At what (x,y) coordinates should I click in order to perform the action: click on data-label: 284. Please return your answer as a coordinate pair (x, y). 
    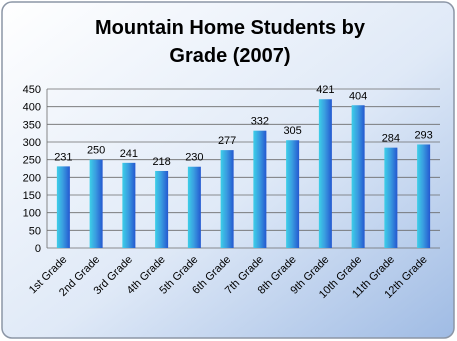
    Looking at the image, I should click on (391, 139).